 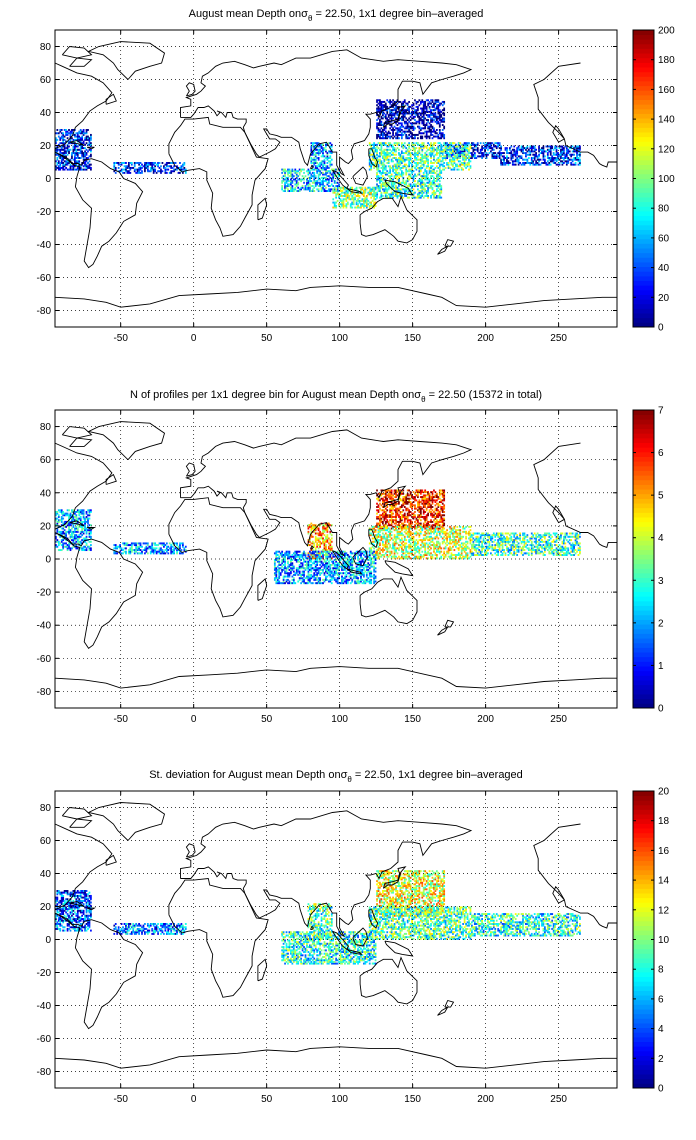 What do you see at coordinates (412, 338) in the screenshot?
I see `x-tick-label: 150` at bounding box center [412, 338].